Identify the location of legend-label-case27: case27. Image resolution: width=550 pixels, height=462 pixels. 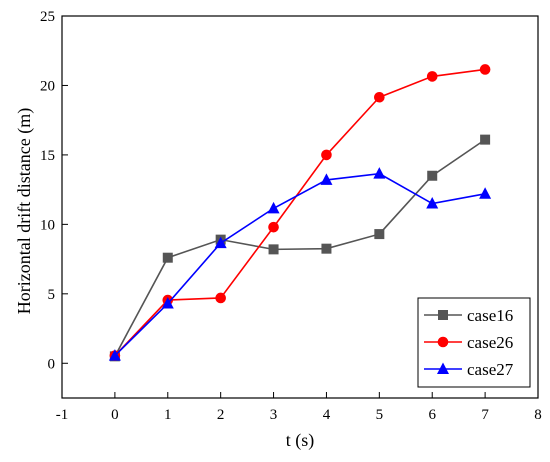
(490, 369).